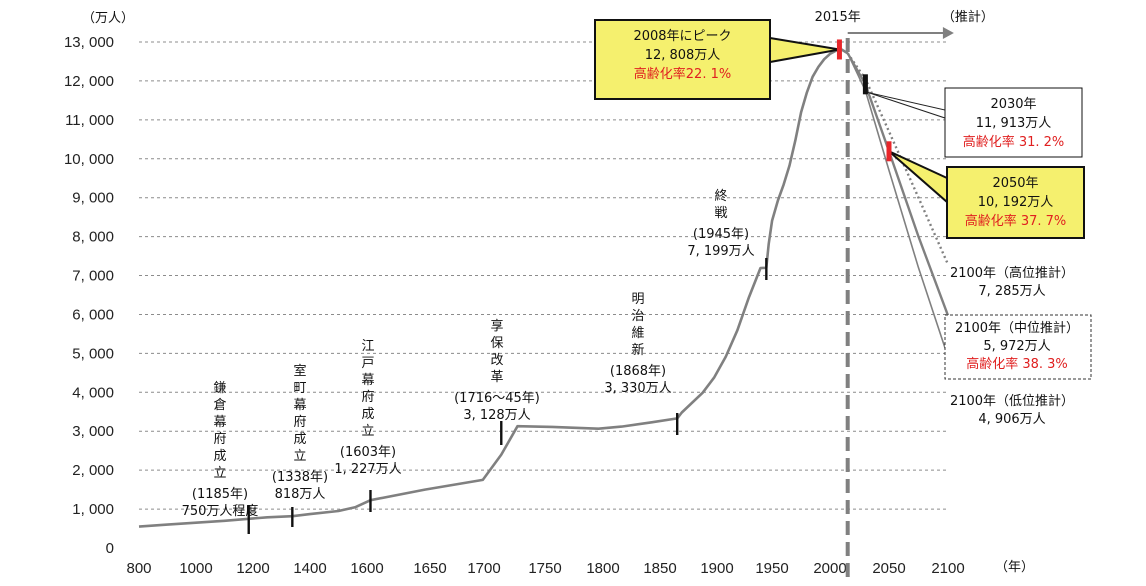  Describe the element at coordinates (1011, 291) in the screenshot. I see `end-label-text: 7, 285万人` at that location.